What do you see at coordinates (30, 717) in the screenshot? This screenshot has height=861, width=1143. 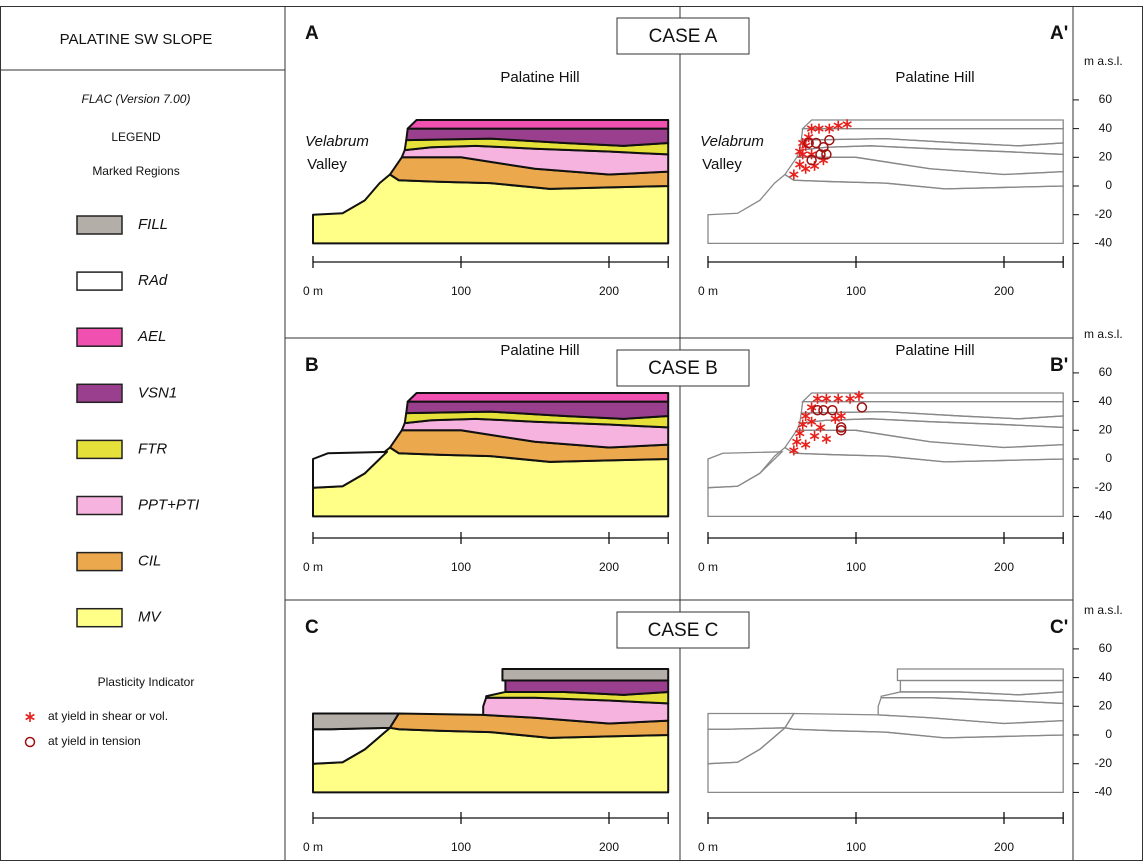 I see `indicator-symbol` at bounding box center [30, 717].